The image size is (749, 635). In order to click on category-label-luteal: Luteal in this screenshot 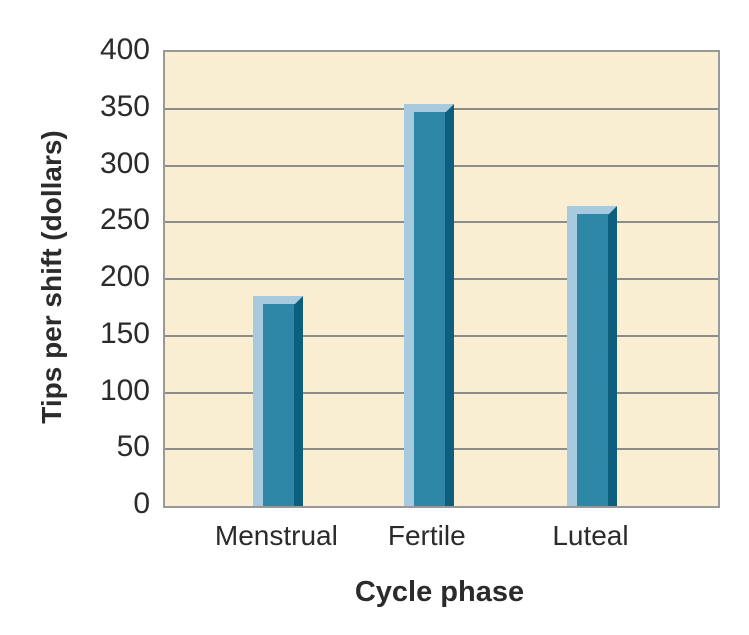, I will do `click(590, 535)`.